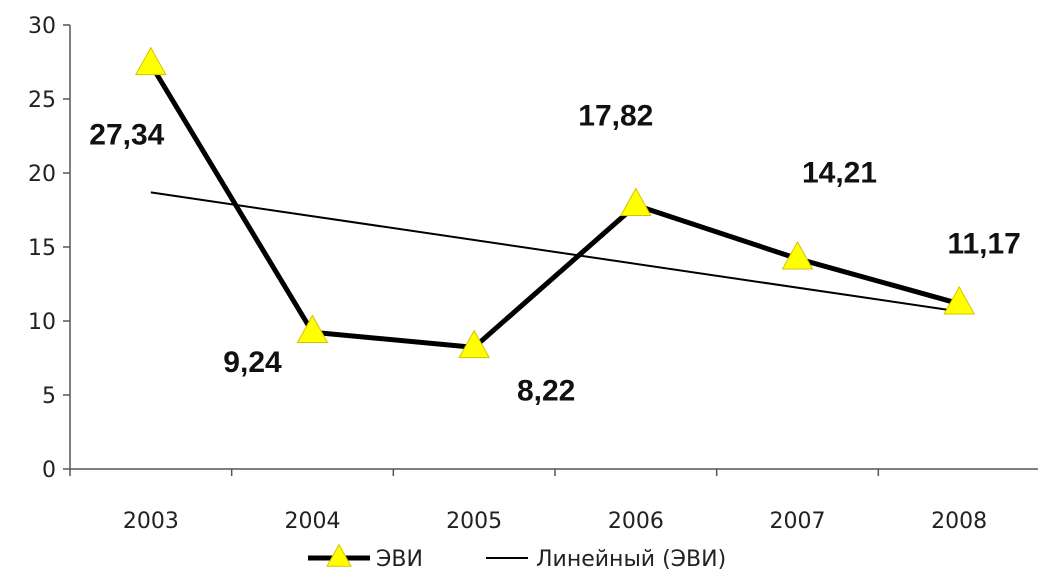 This screenshot has height=576, width=1038. I want to click on data-label: 14,21, so click(839, 173).